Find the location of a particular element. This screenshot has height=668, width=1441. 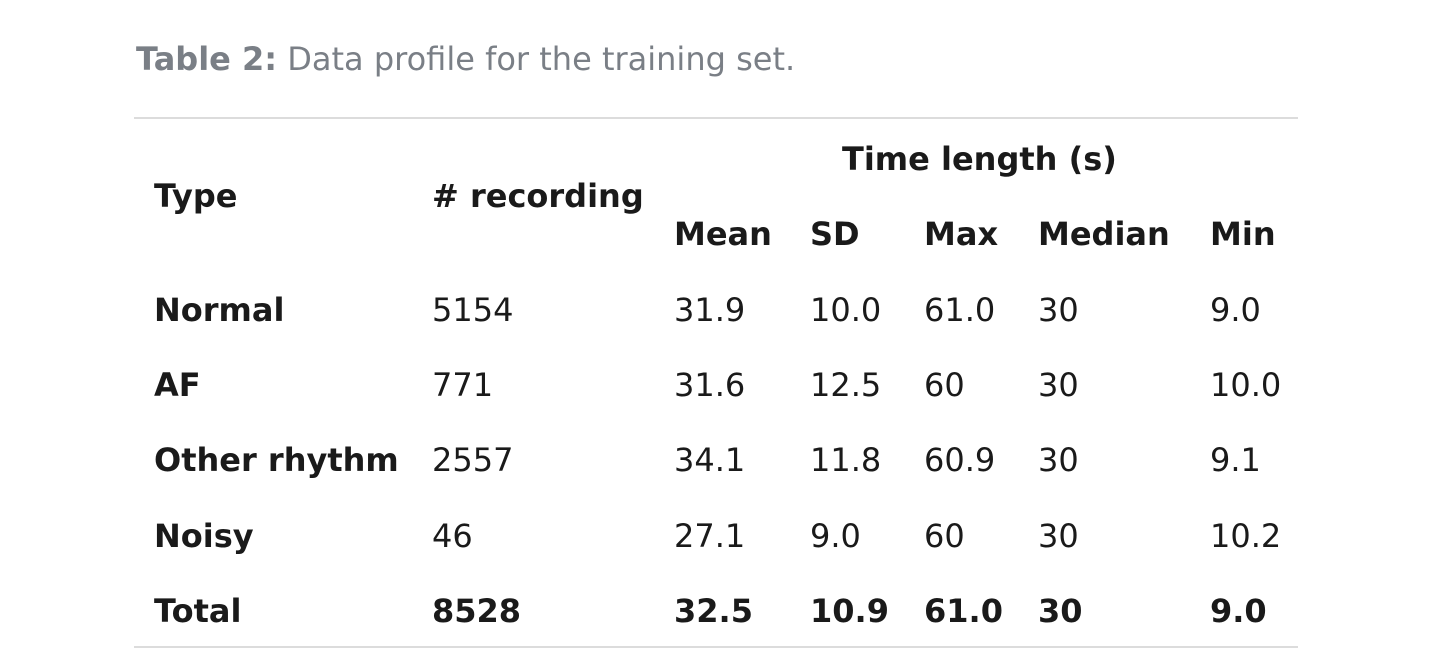

row-recording: 46 is located at coordinates (452, 536).